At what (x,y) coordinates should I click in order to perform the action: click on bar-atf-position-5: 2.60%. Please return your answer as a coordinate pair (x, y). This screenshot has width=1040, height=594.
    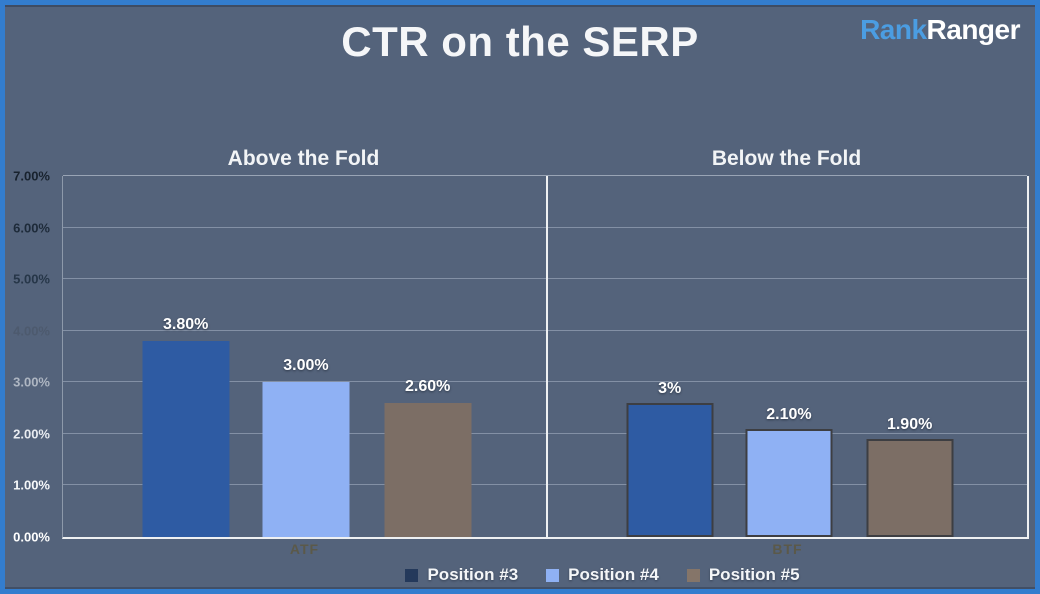
    Looking at the image, I should click on (428, 457).